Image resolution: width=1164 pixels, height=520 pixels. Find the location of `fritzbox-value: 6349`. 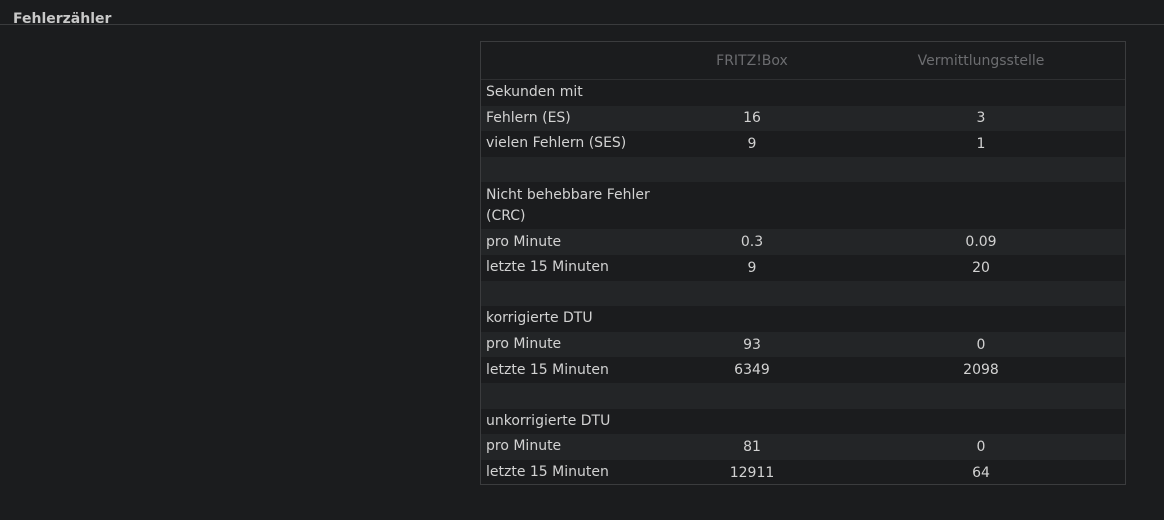

fritzbox-value: 6349 is located at coordinates (752, 370).